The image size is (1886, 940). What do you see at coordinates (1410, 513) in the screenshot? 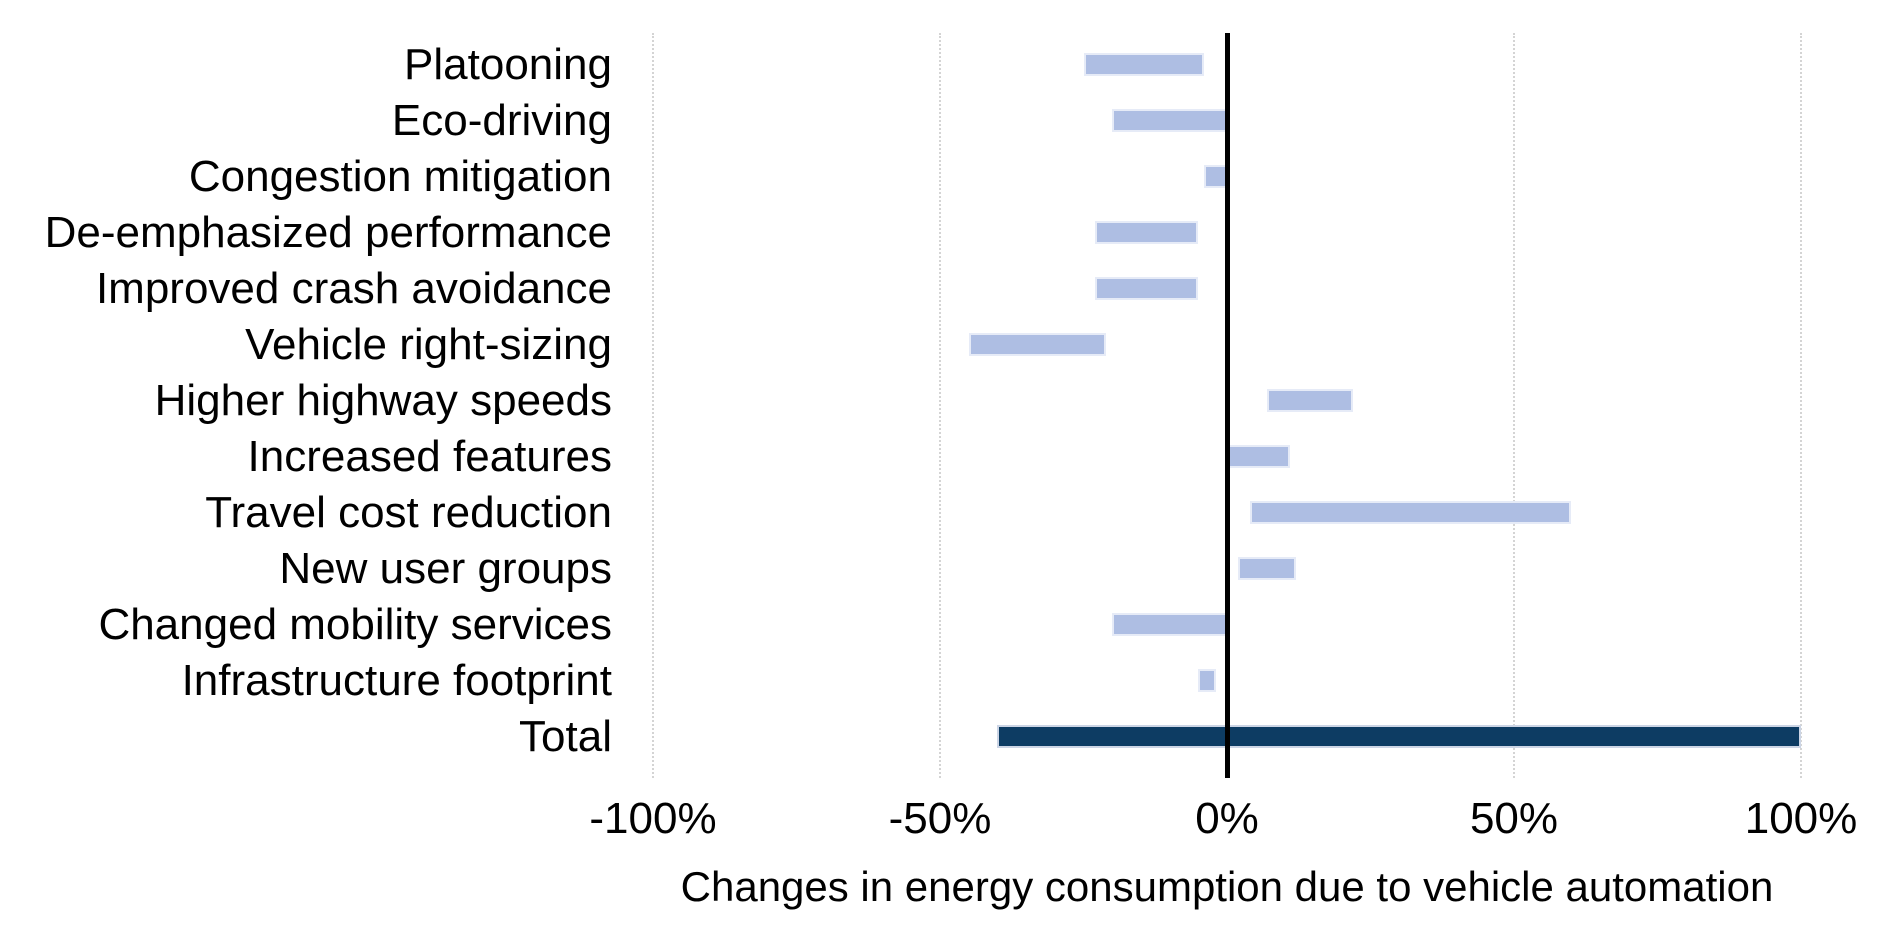
I see `bar-travel-cost-reduction` at bounding box center [1410, 513].